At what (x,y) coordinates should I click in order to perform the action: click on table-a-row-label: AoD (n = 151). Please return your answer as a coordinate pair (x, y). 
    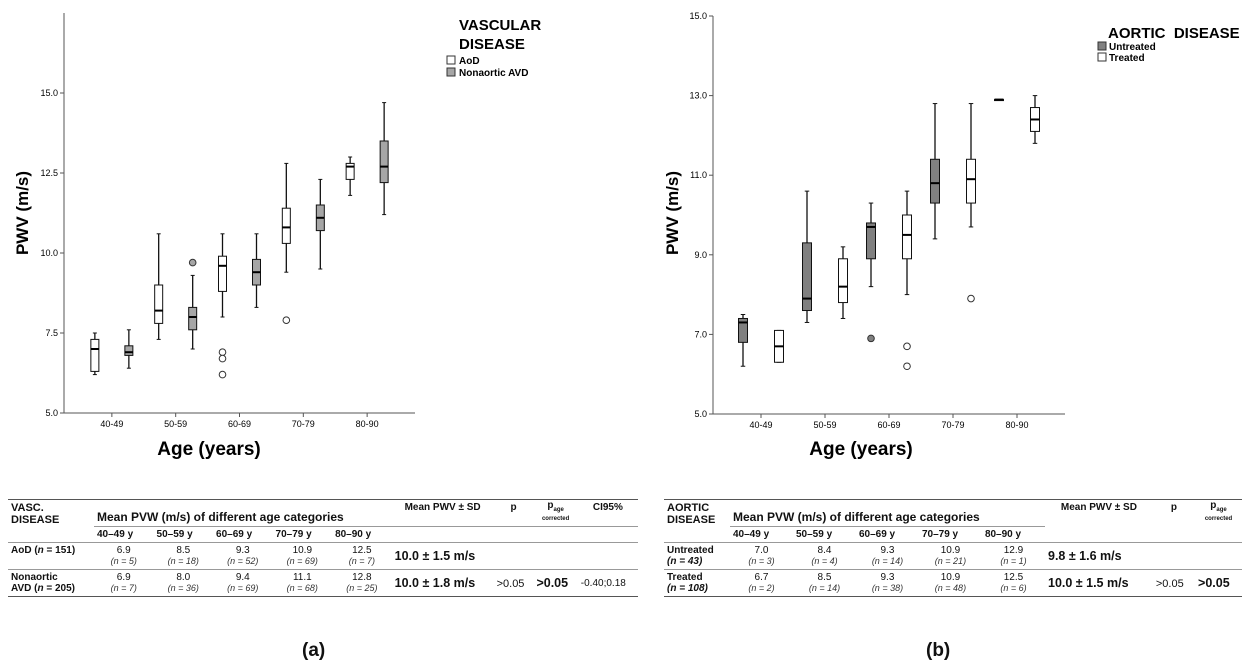
    Looking at the image, I should click on (43, 550).